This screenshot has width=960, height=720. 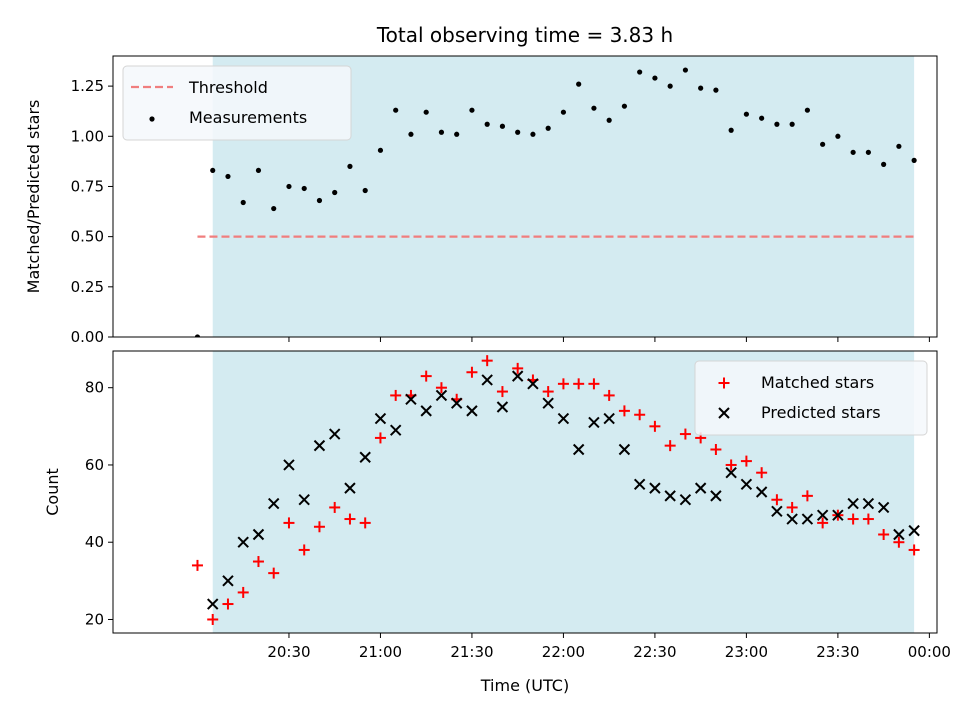 I want to click on y-tick-label: 0.50, so click(x=87, y=237).